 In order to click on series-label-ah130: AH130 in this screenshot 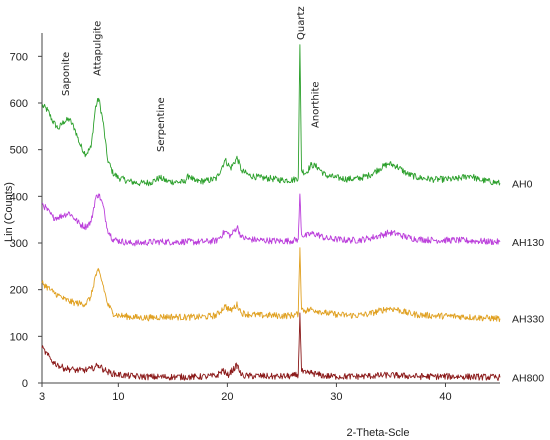, I will do `click(528, 243)`.